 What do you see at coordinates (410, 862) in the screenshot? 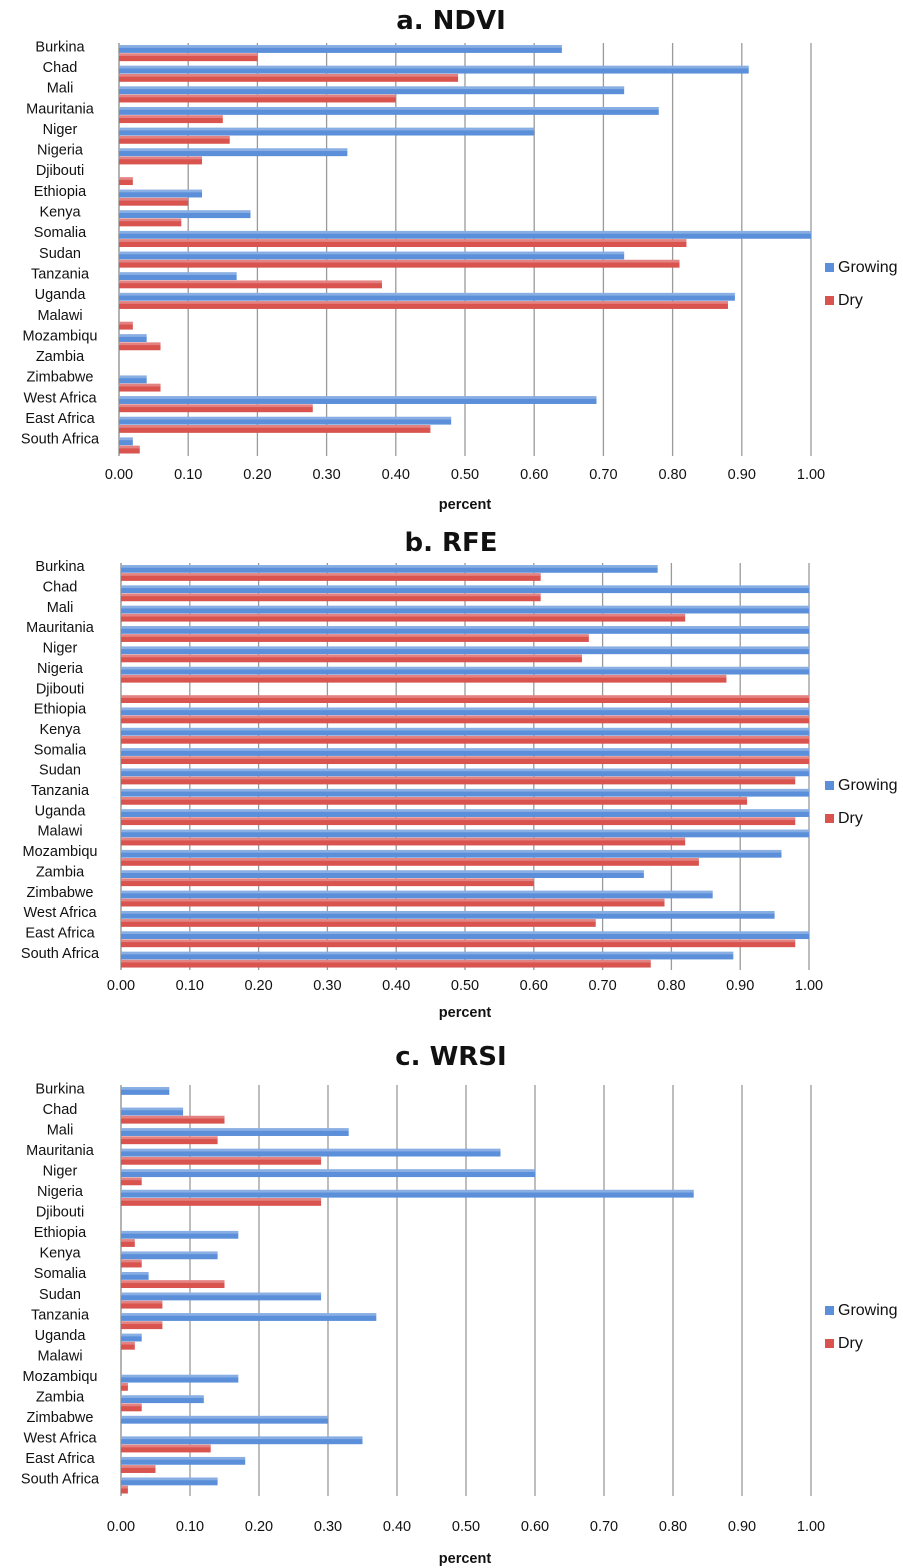
I see `bar-dry-mozambiqu` at bounding box center [410, 862].